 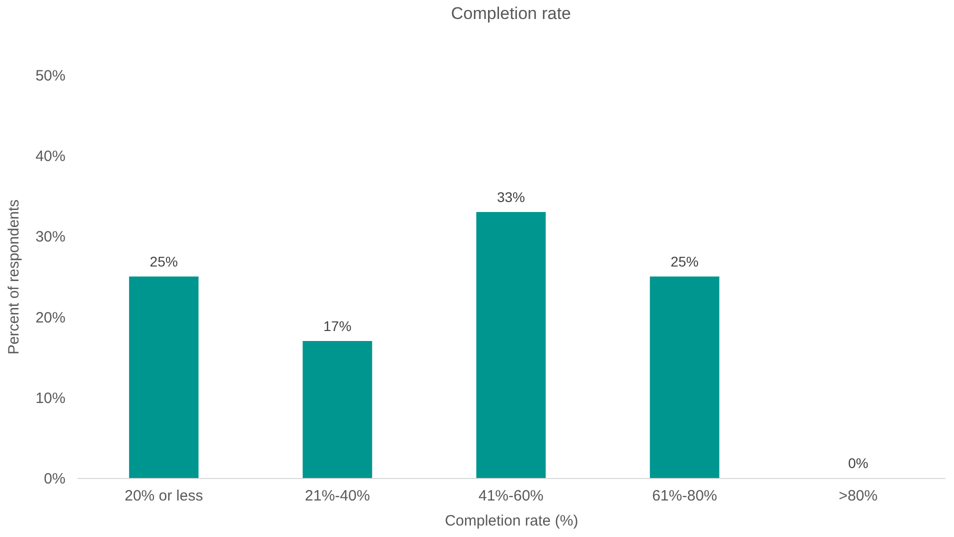 I want to click on x-tick-label: 20% or less, so click(x=163, y=496).